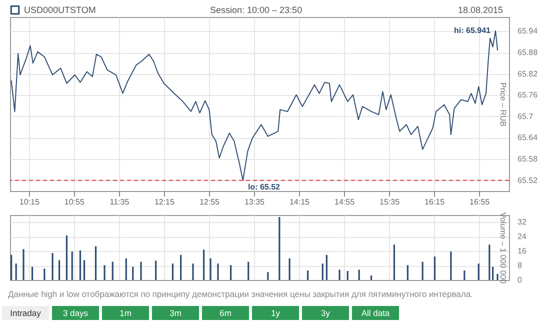 The width and height of the screenshot is (549, 322). Describe the element at coordinates (528, 53) in the screenshot. I see `y-tick-label: 65.88` at that location.